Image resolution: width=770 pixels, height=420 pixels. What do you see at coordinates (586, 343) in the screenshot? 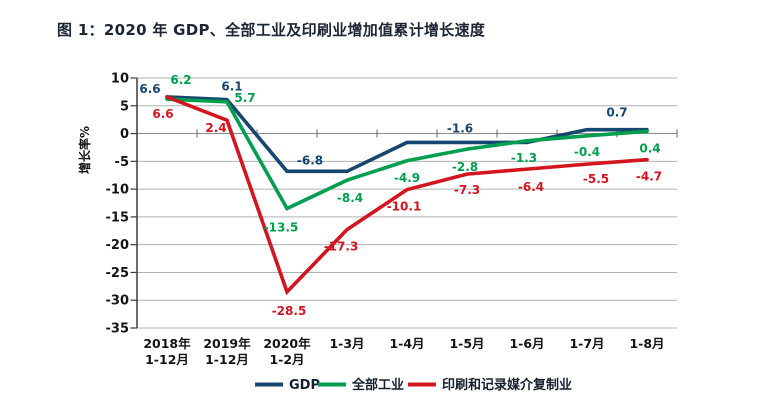
I see `x-category-label: 1-7月` at bounding box center [586, 343].